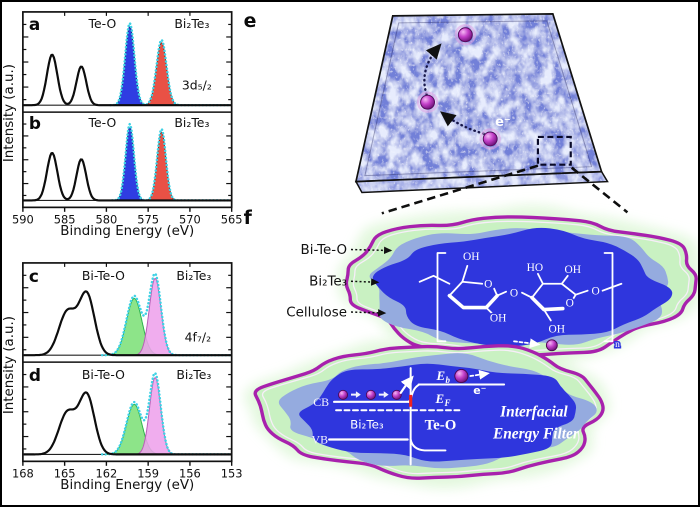  I want to click on tick-label: 153, so click(232, 474).